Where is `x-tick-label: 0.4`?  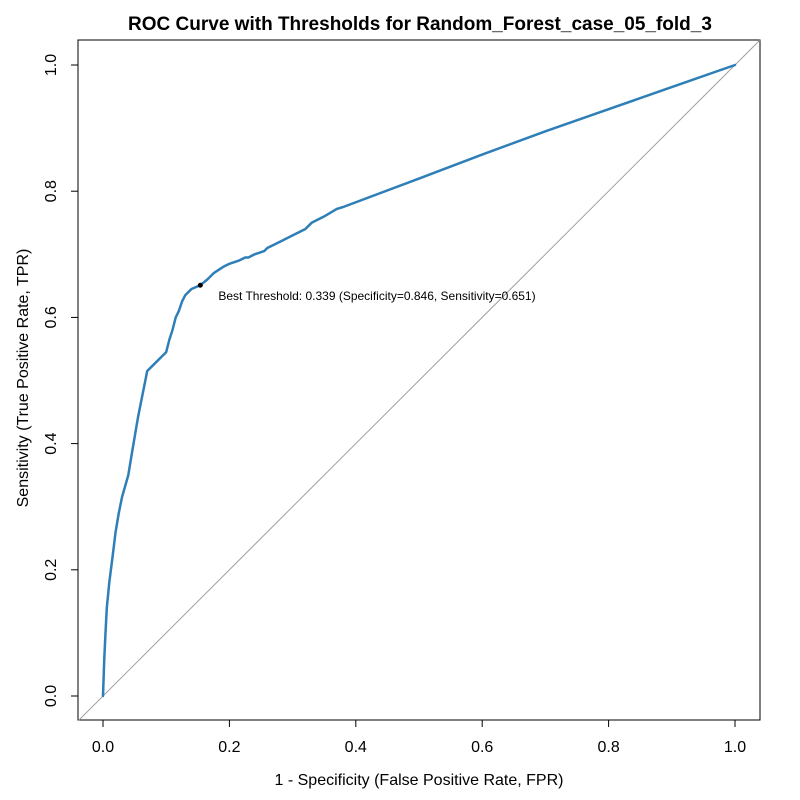 x-tick-label: 0.4 is located at coordinates (356, 747).